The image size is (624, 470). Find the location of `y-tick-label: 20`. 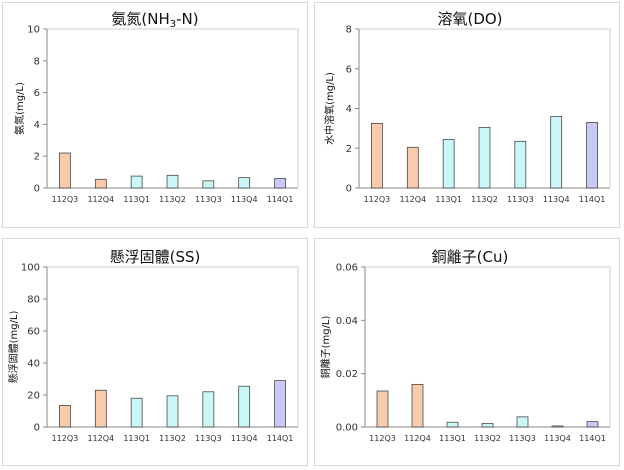

y-tick-label: 20 is located at coordinates (33, 396).